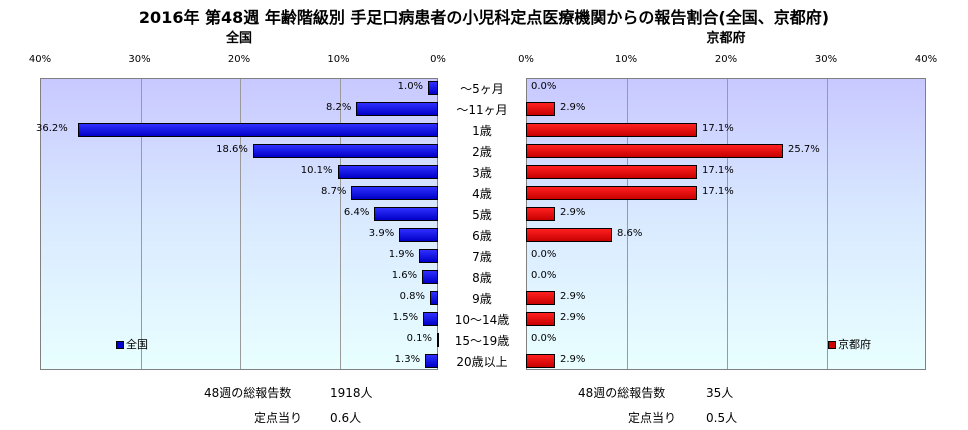  I want to click on category-label: ～5ヶ月, so click(482, 89).